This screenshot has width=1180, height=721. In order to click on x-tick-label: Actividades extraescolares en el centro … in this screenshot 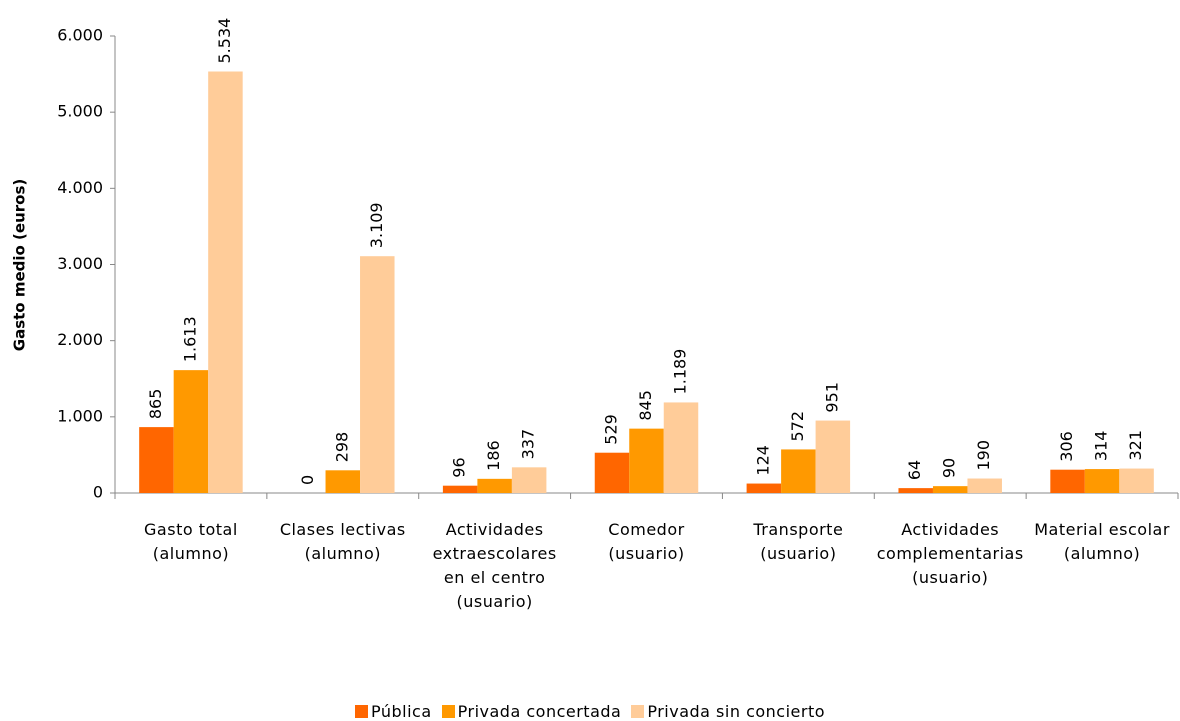, I will do `click(494, 565)`.